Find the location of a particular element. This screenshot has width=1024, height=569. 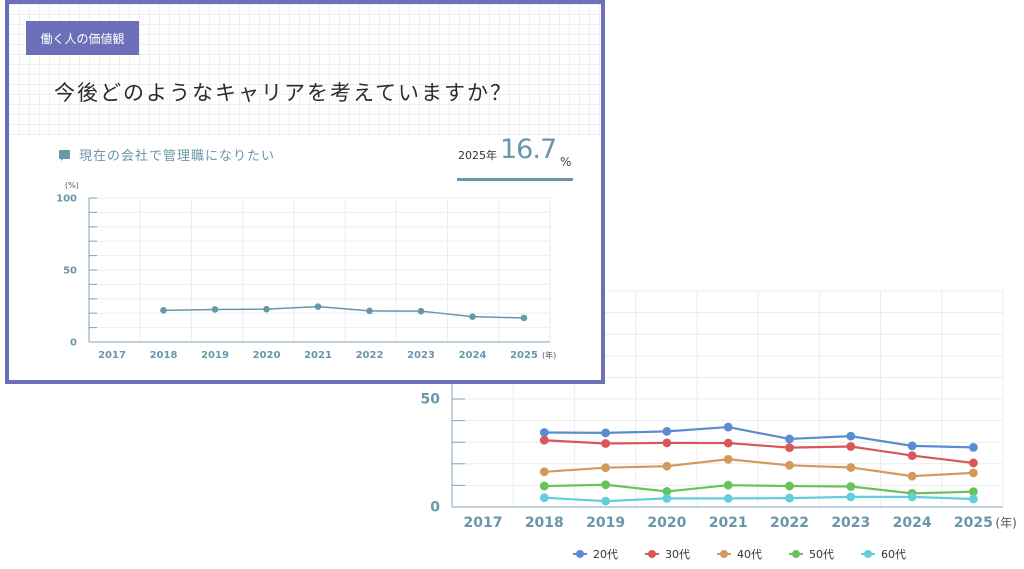

y-axis-label: (%) is located at coordinates (72, 185).